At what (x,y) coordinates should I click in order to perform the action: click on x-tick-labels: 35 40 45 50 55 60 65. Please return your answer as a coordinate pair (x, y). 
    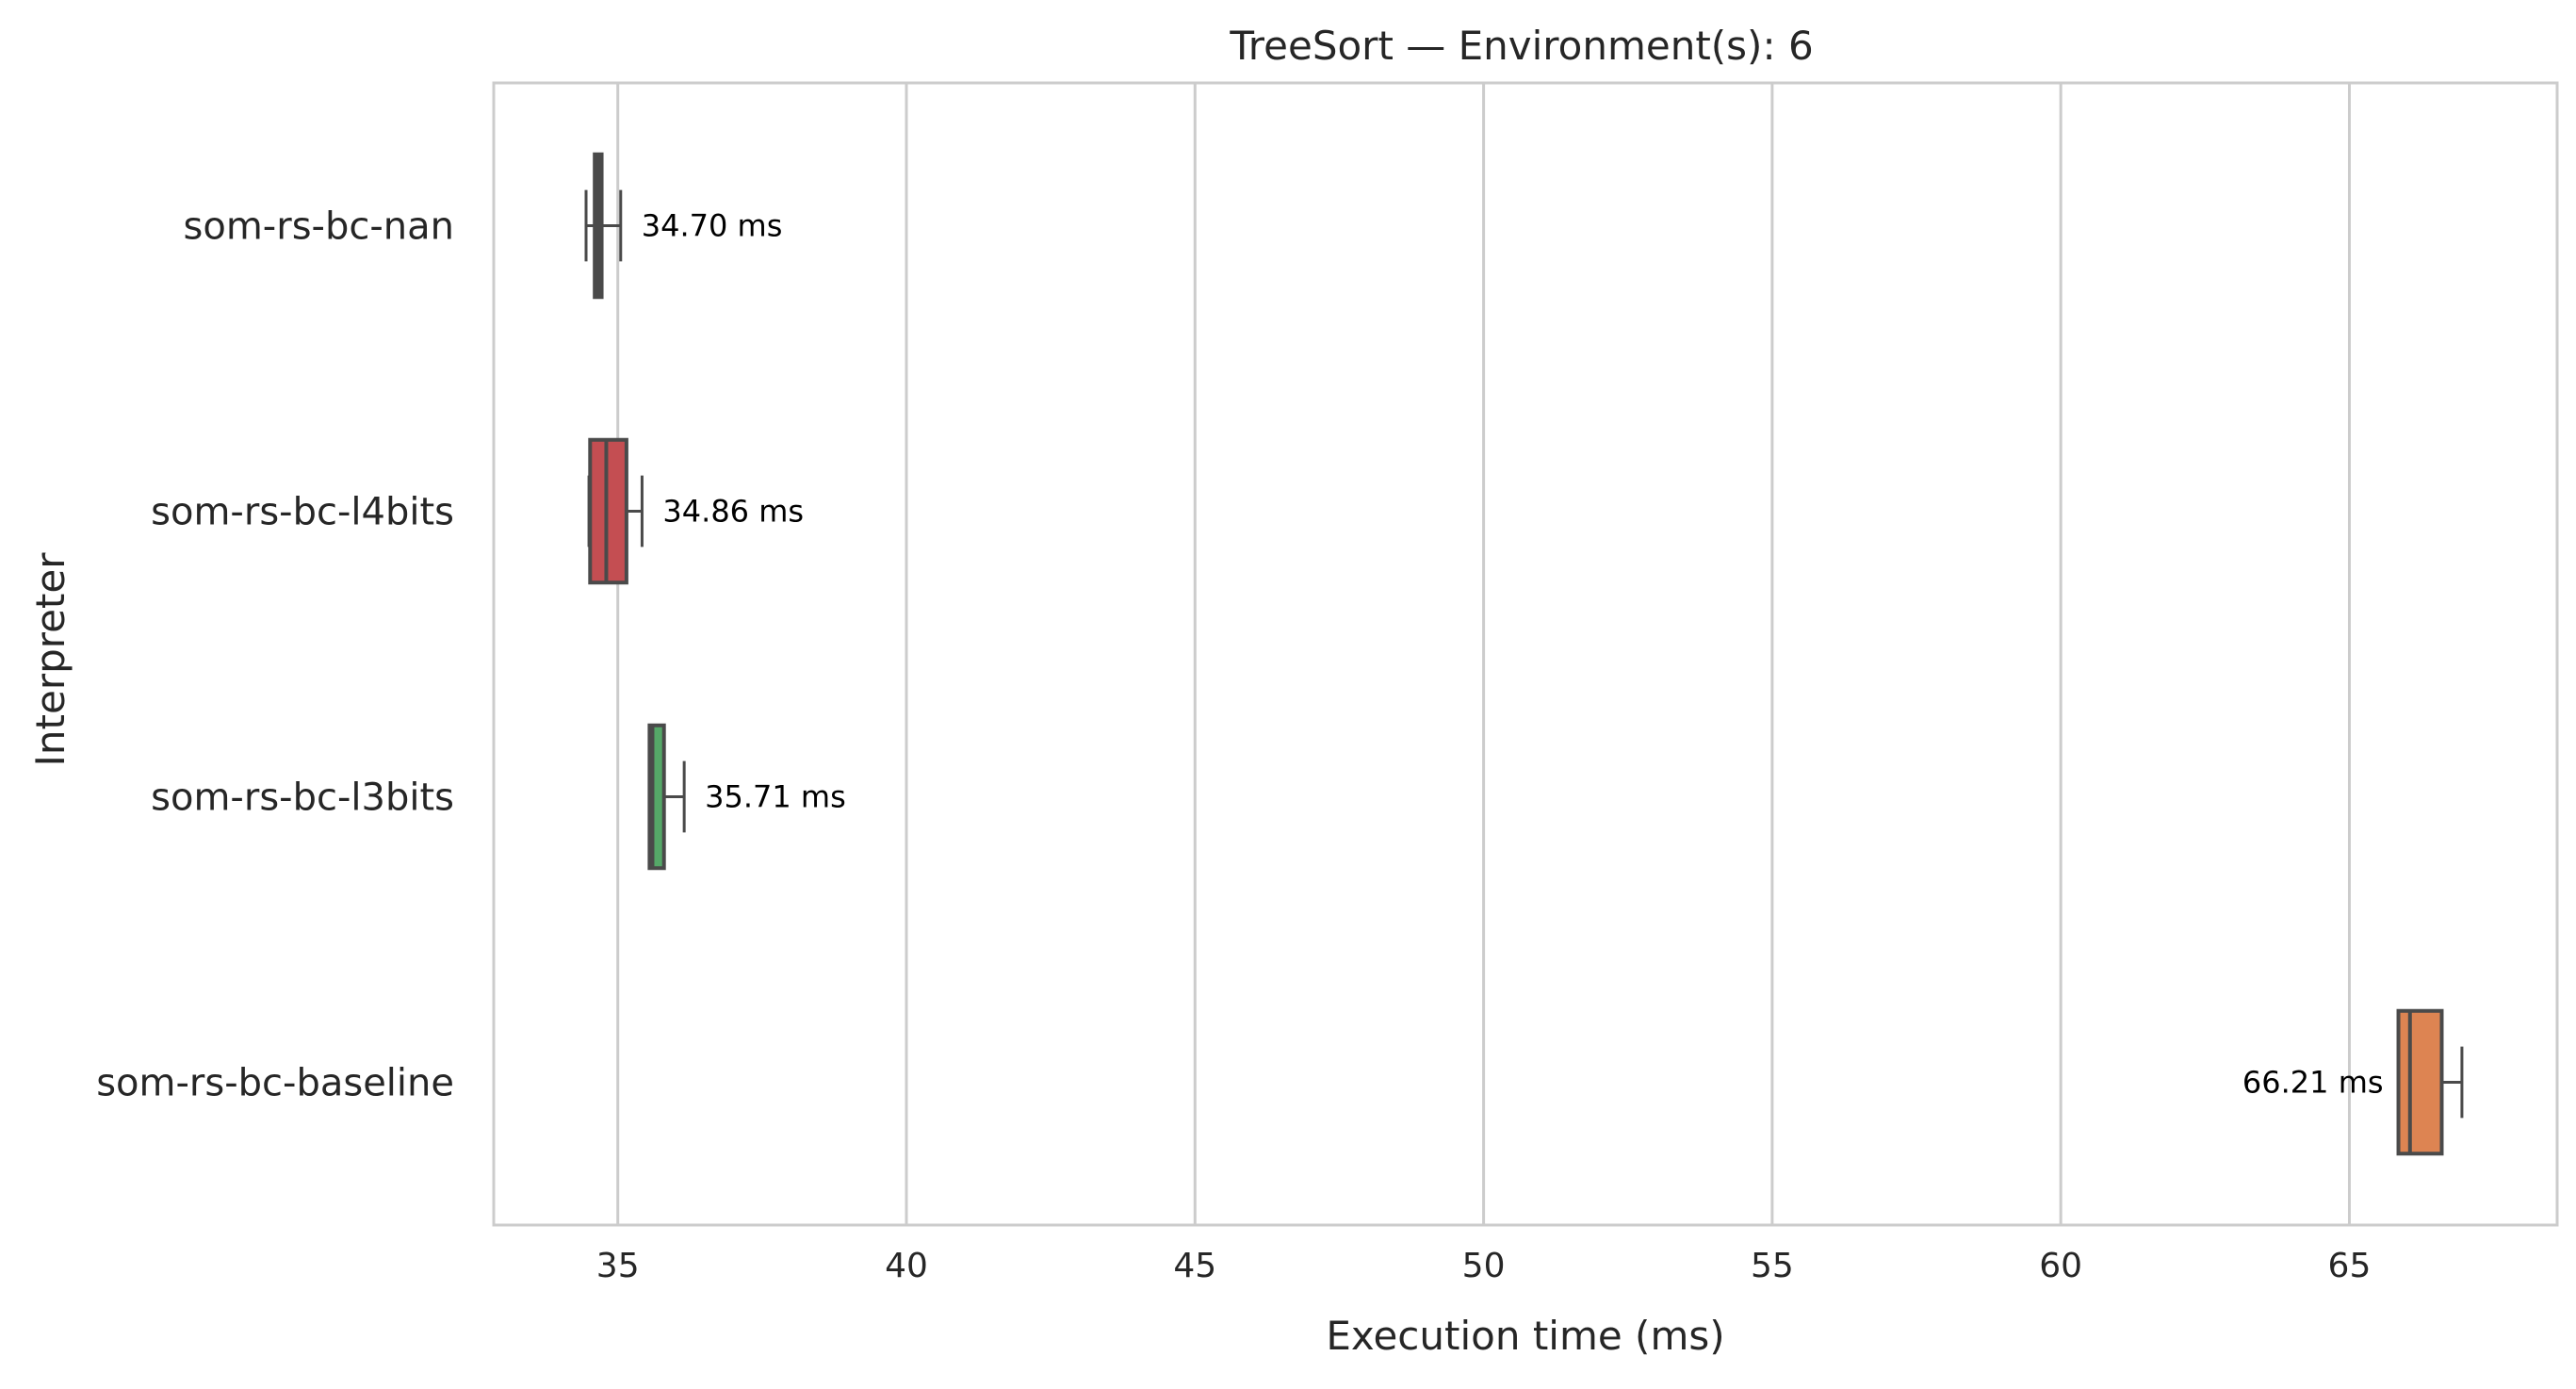
    Looking at the image, I should click on (1484, 1266).